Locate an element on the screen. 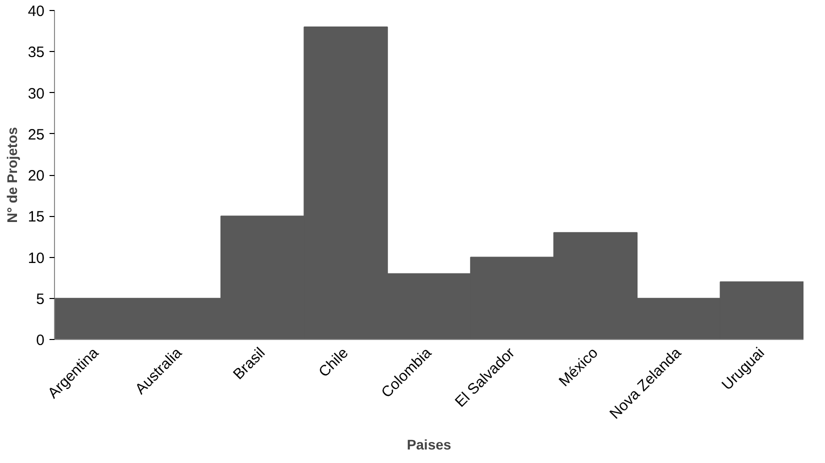 Image resolution: width=825 pixels, height=463 pixels. y-tick-label: 10 is located at coordinates (36, 258).